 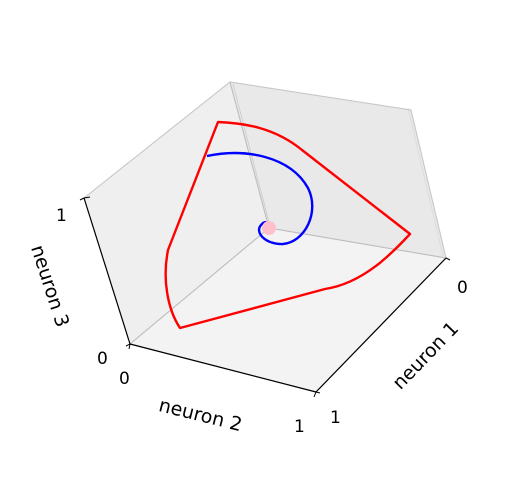 I want to click on x-tick-label-min: 0, so click(x=462, y=288).